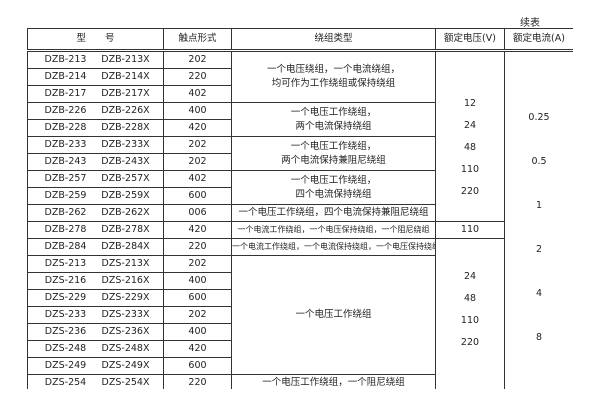 The height and width of the screenshot is (400, 600). What do you see at coordinates (539, 249) in the screenshot?
I see `current-value: 2` at bounding box center [539, 249].